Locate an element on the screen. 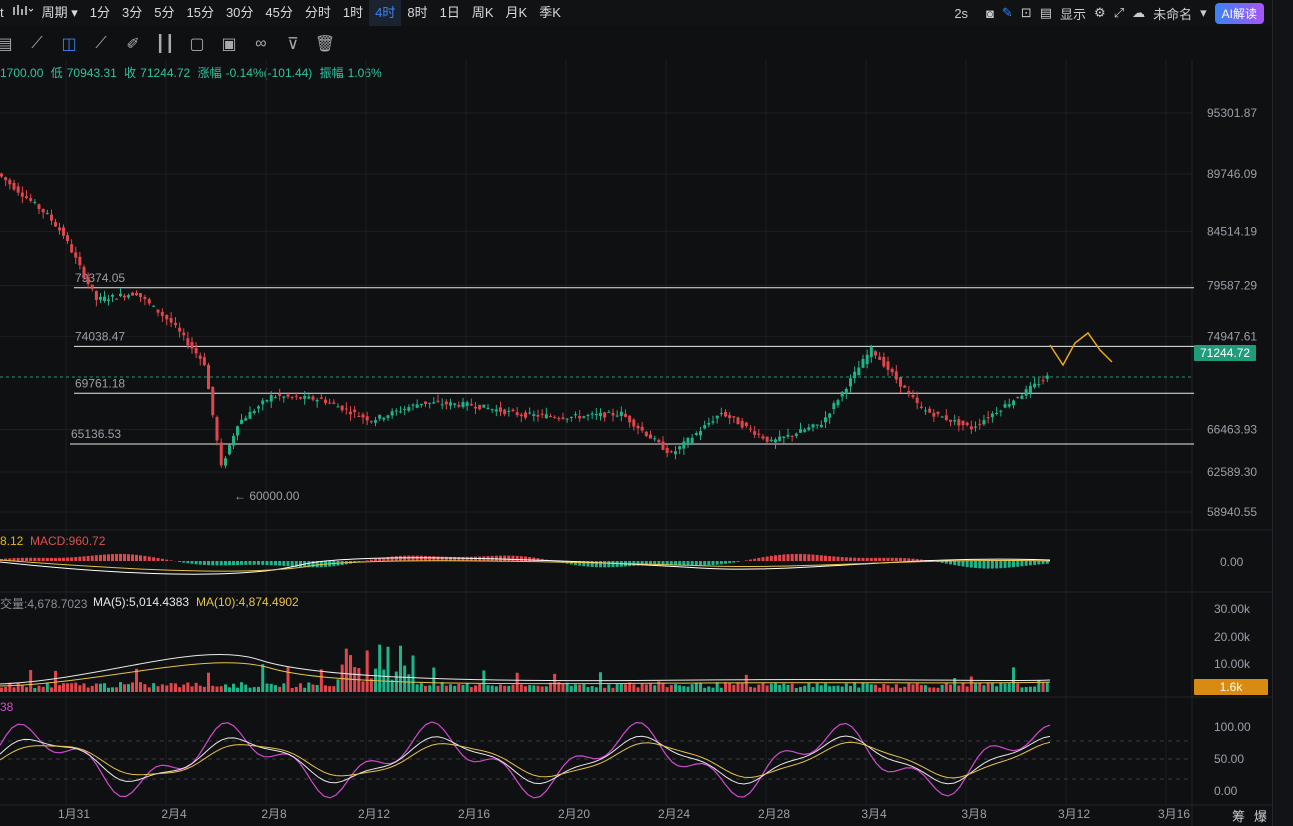 This screenshot has height=826, width=1293. camera-icon: ◙ is located at coordinates (990, 13).